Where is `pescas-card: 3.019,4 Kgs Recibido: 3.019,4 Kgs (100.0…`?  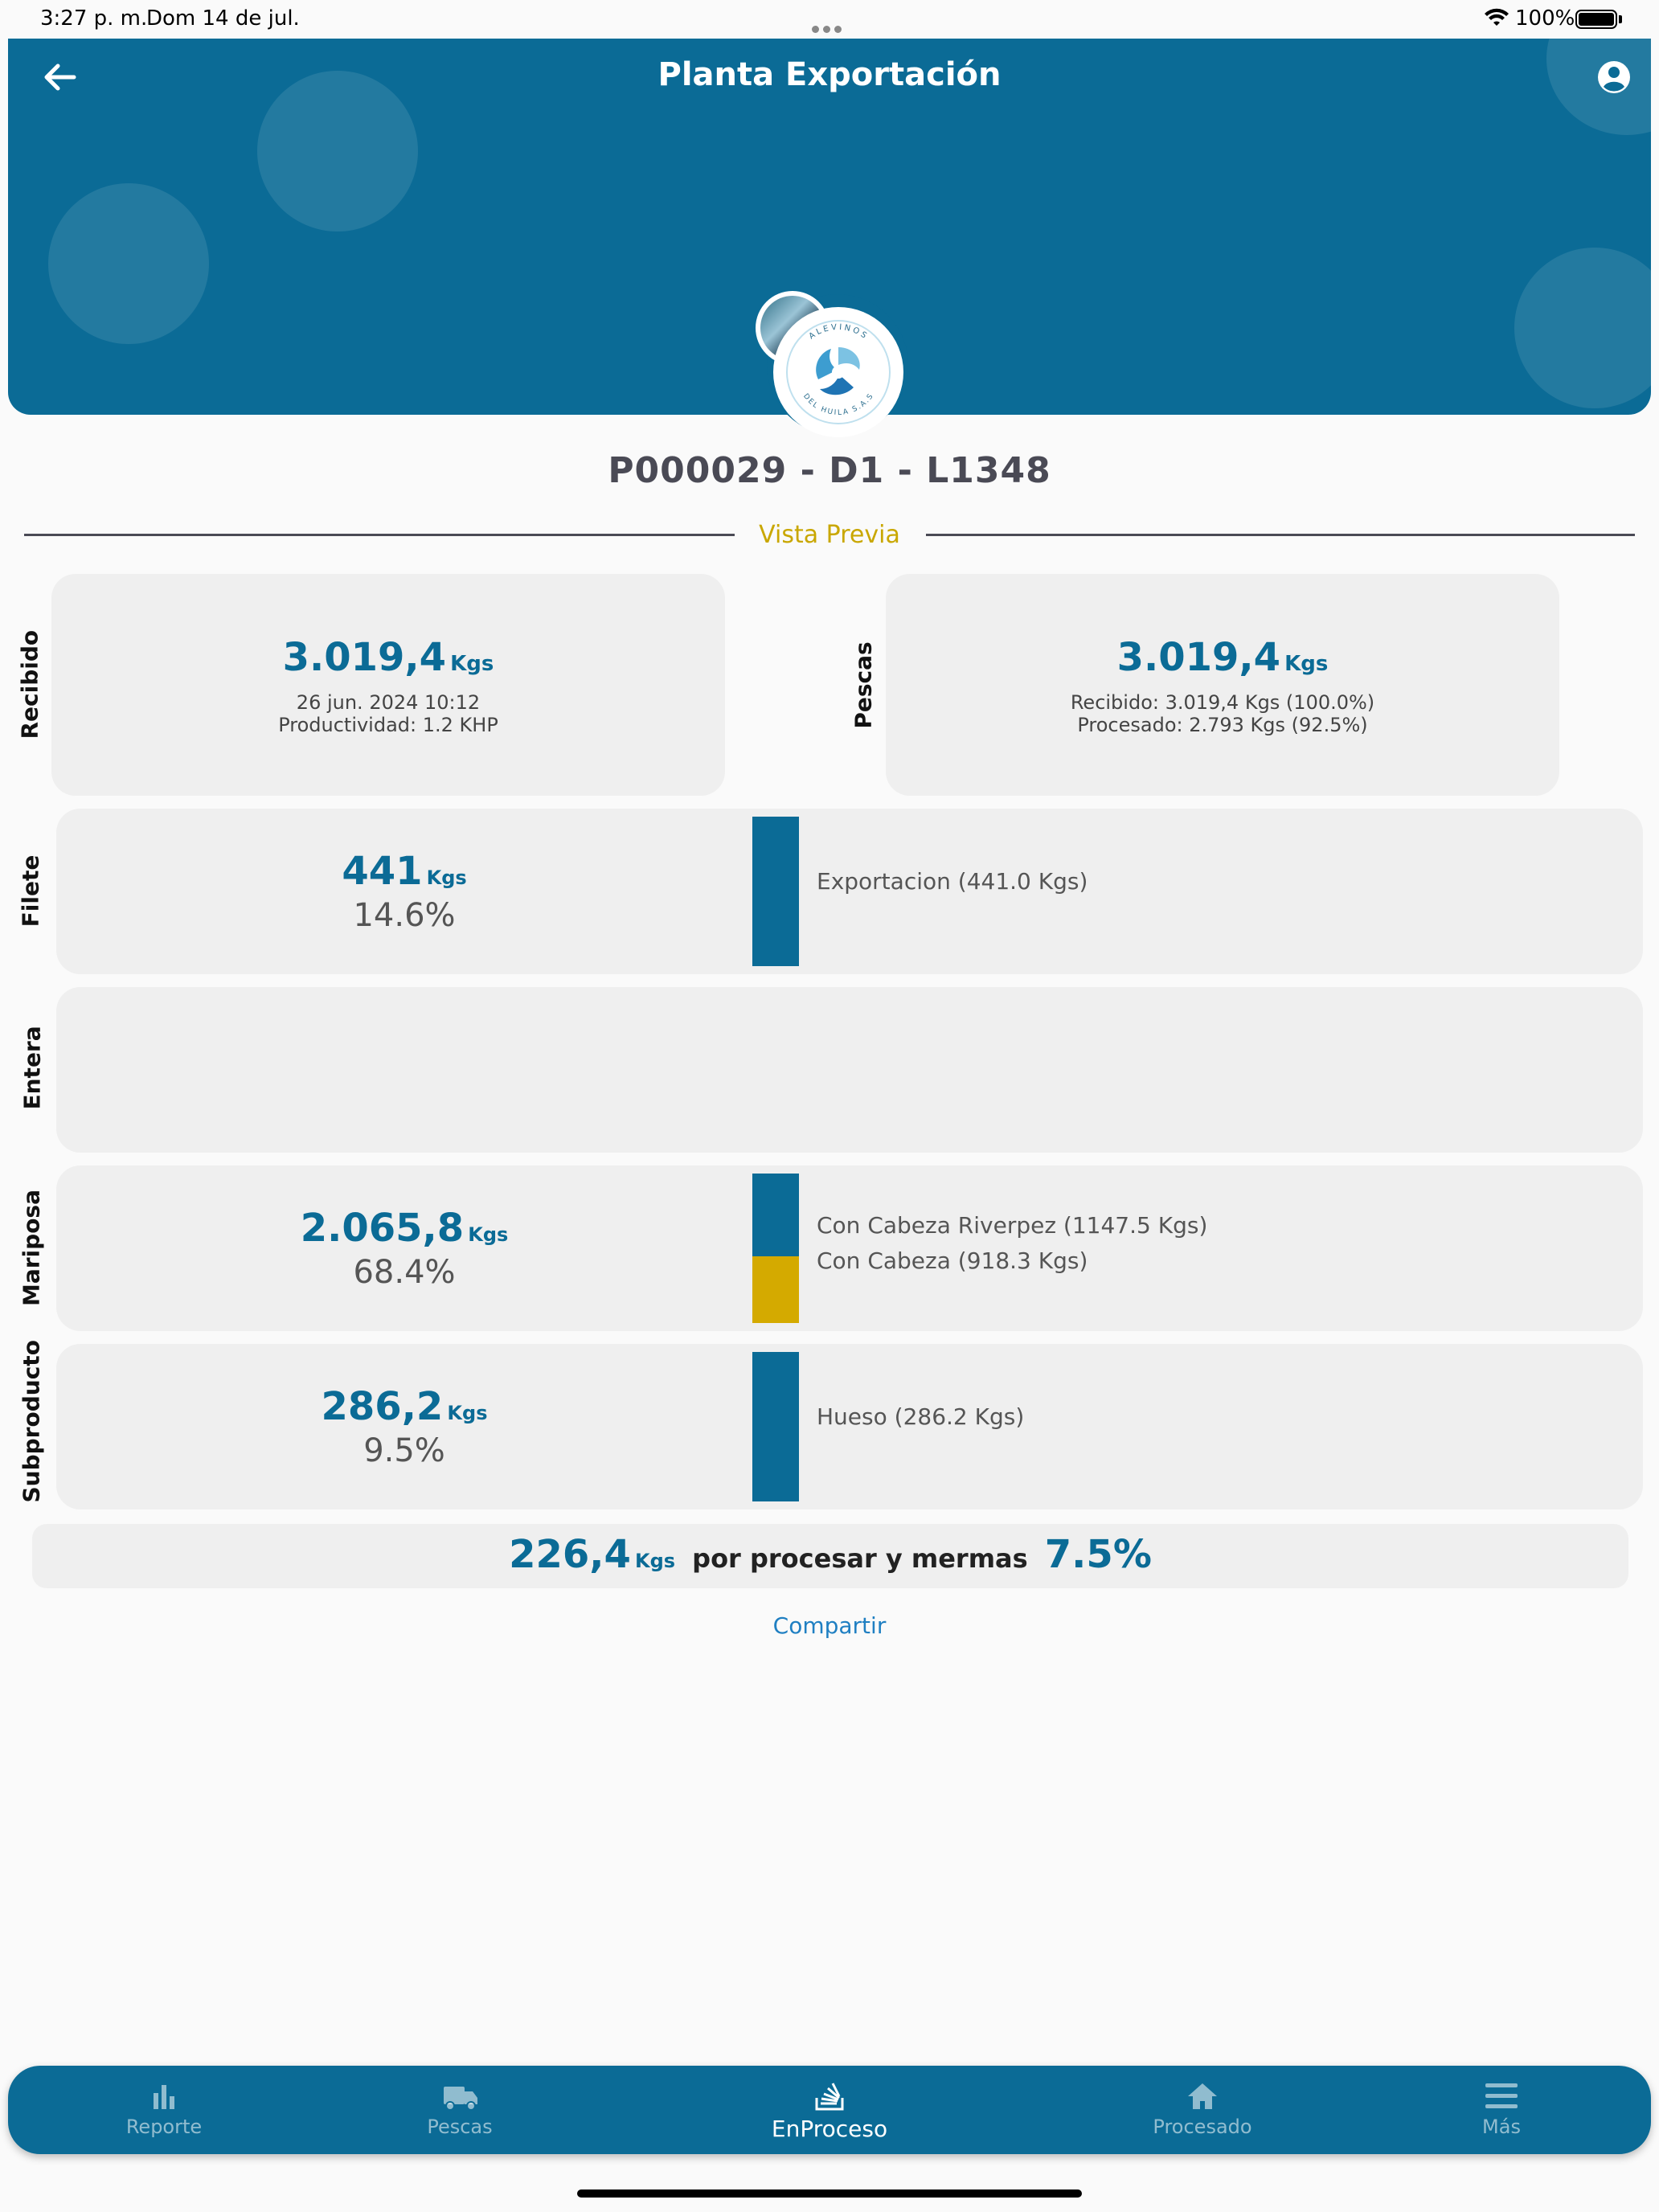
pescas-card: 3.019,4 Kgs Recibido: 3.019,4 Kgs (100.0… is located at coordinates (1222, 685).